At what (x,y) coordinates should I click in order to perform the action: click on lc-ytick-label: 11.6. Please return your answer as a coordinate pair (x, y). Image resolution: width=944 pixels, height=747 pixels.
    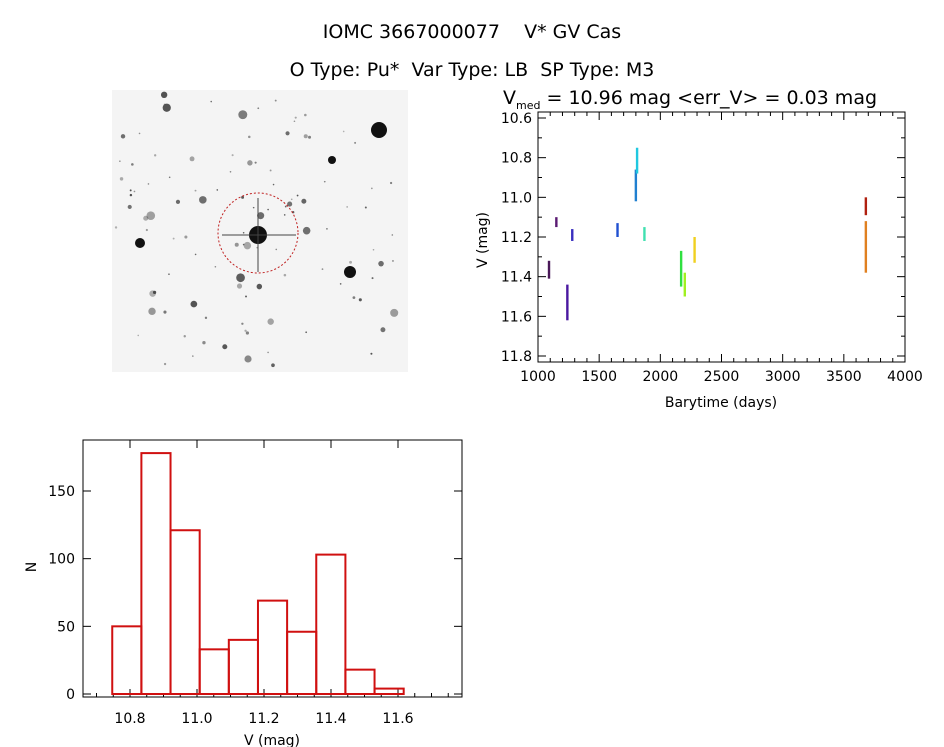
    Looking at the image, I should click on (516, 317).